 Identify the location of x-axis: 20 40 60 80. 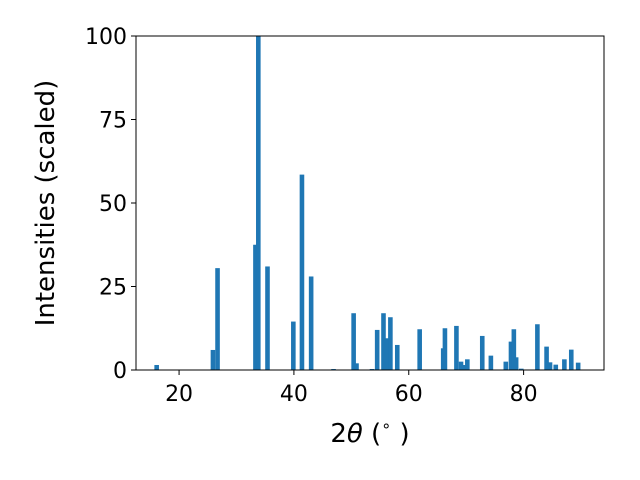
(351, 388).